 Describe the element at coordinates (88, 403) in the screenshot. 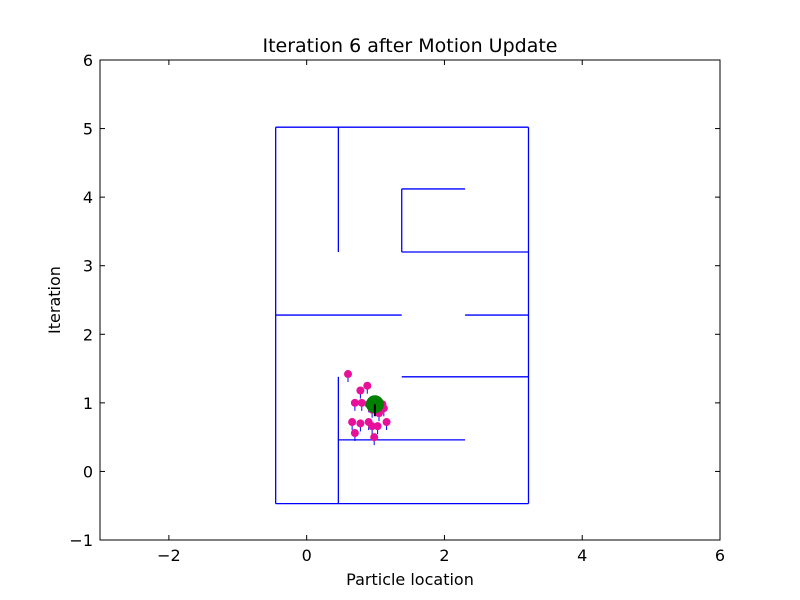

I see `y-tick-label-2: 1` at that location.